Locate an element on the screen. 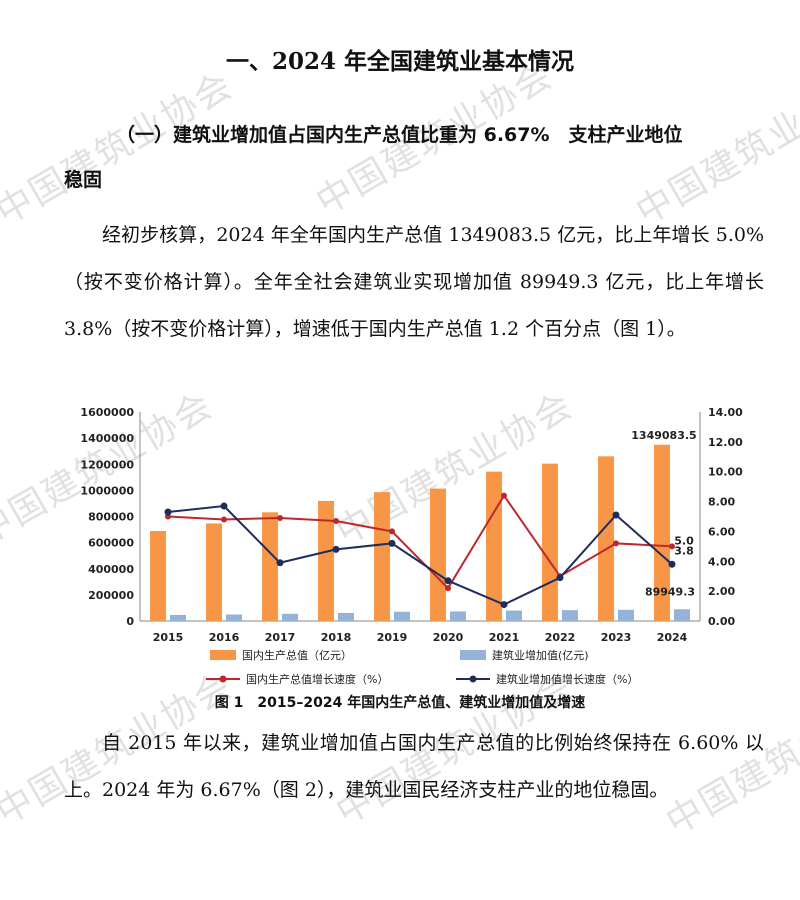  x-tick-label: 2020 is located at coordinates (448, 637).